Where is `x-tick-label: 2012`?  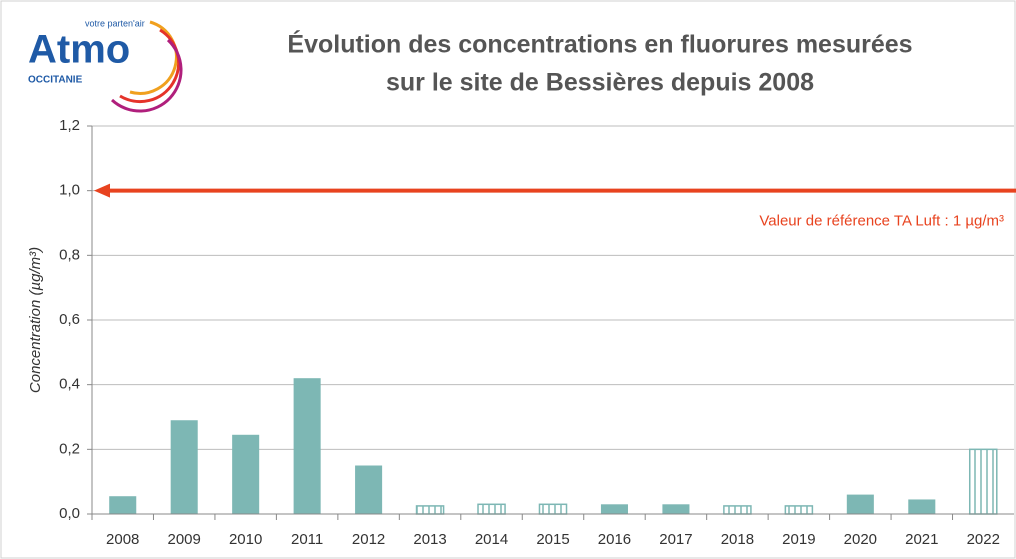
x-tick-label: 2012 is located at coordinates (368, 539).